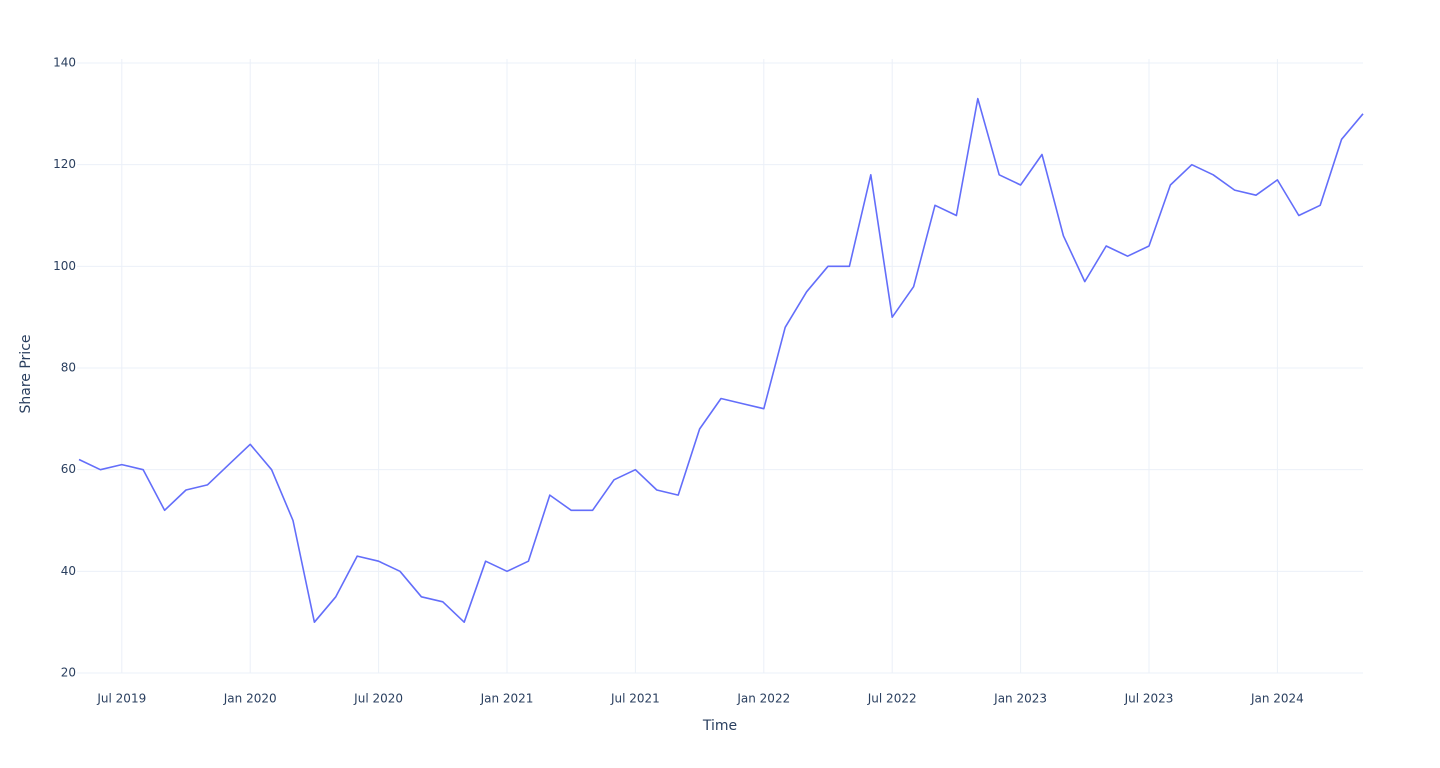  What do you see at coordinates (64, 164) in the screenshot?
I see `y-tick-label: 120` at bounding box center [64, 164].